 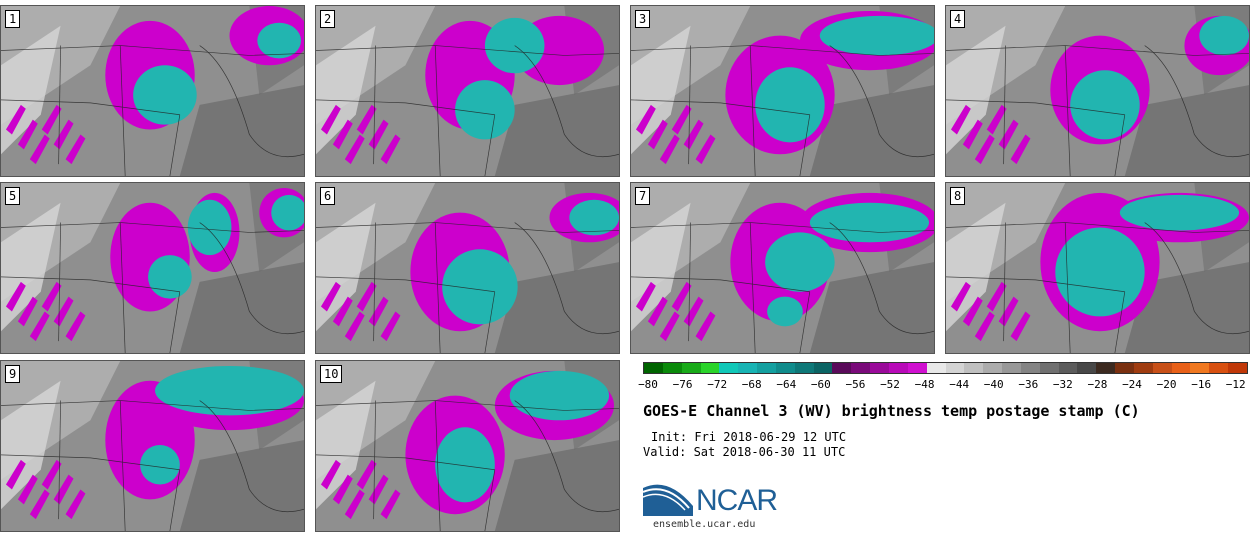 I want to click on member-panel-1: 1, so click(x=152, y=91).